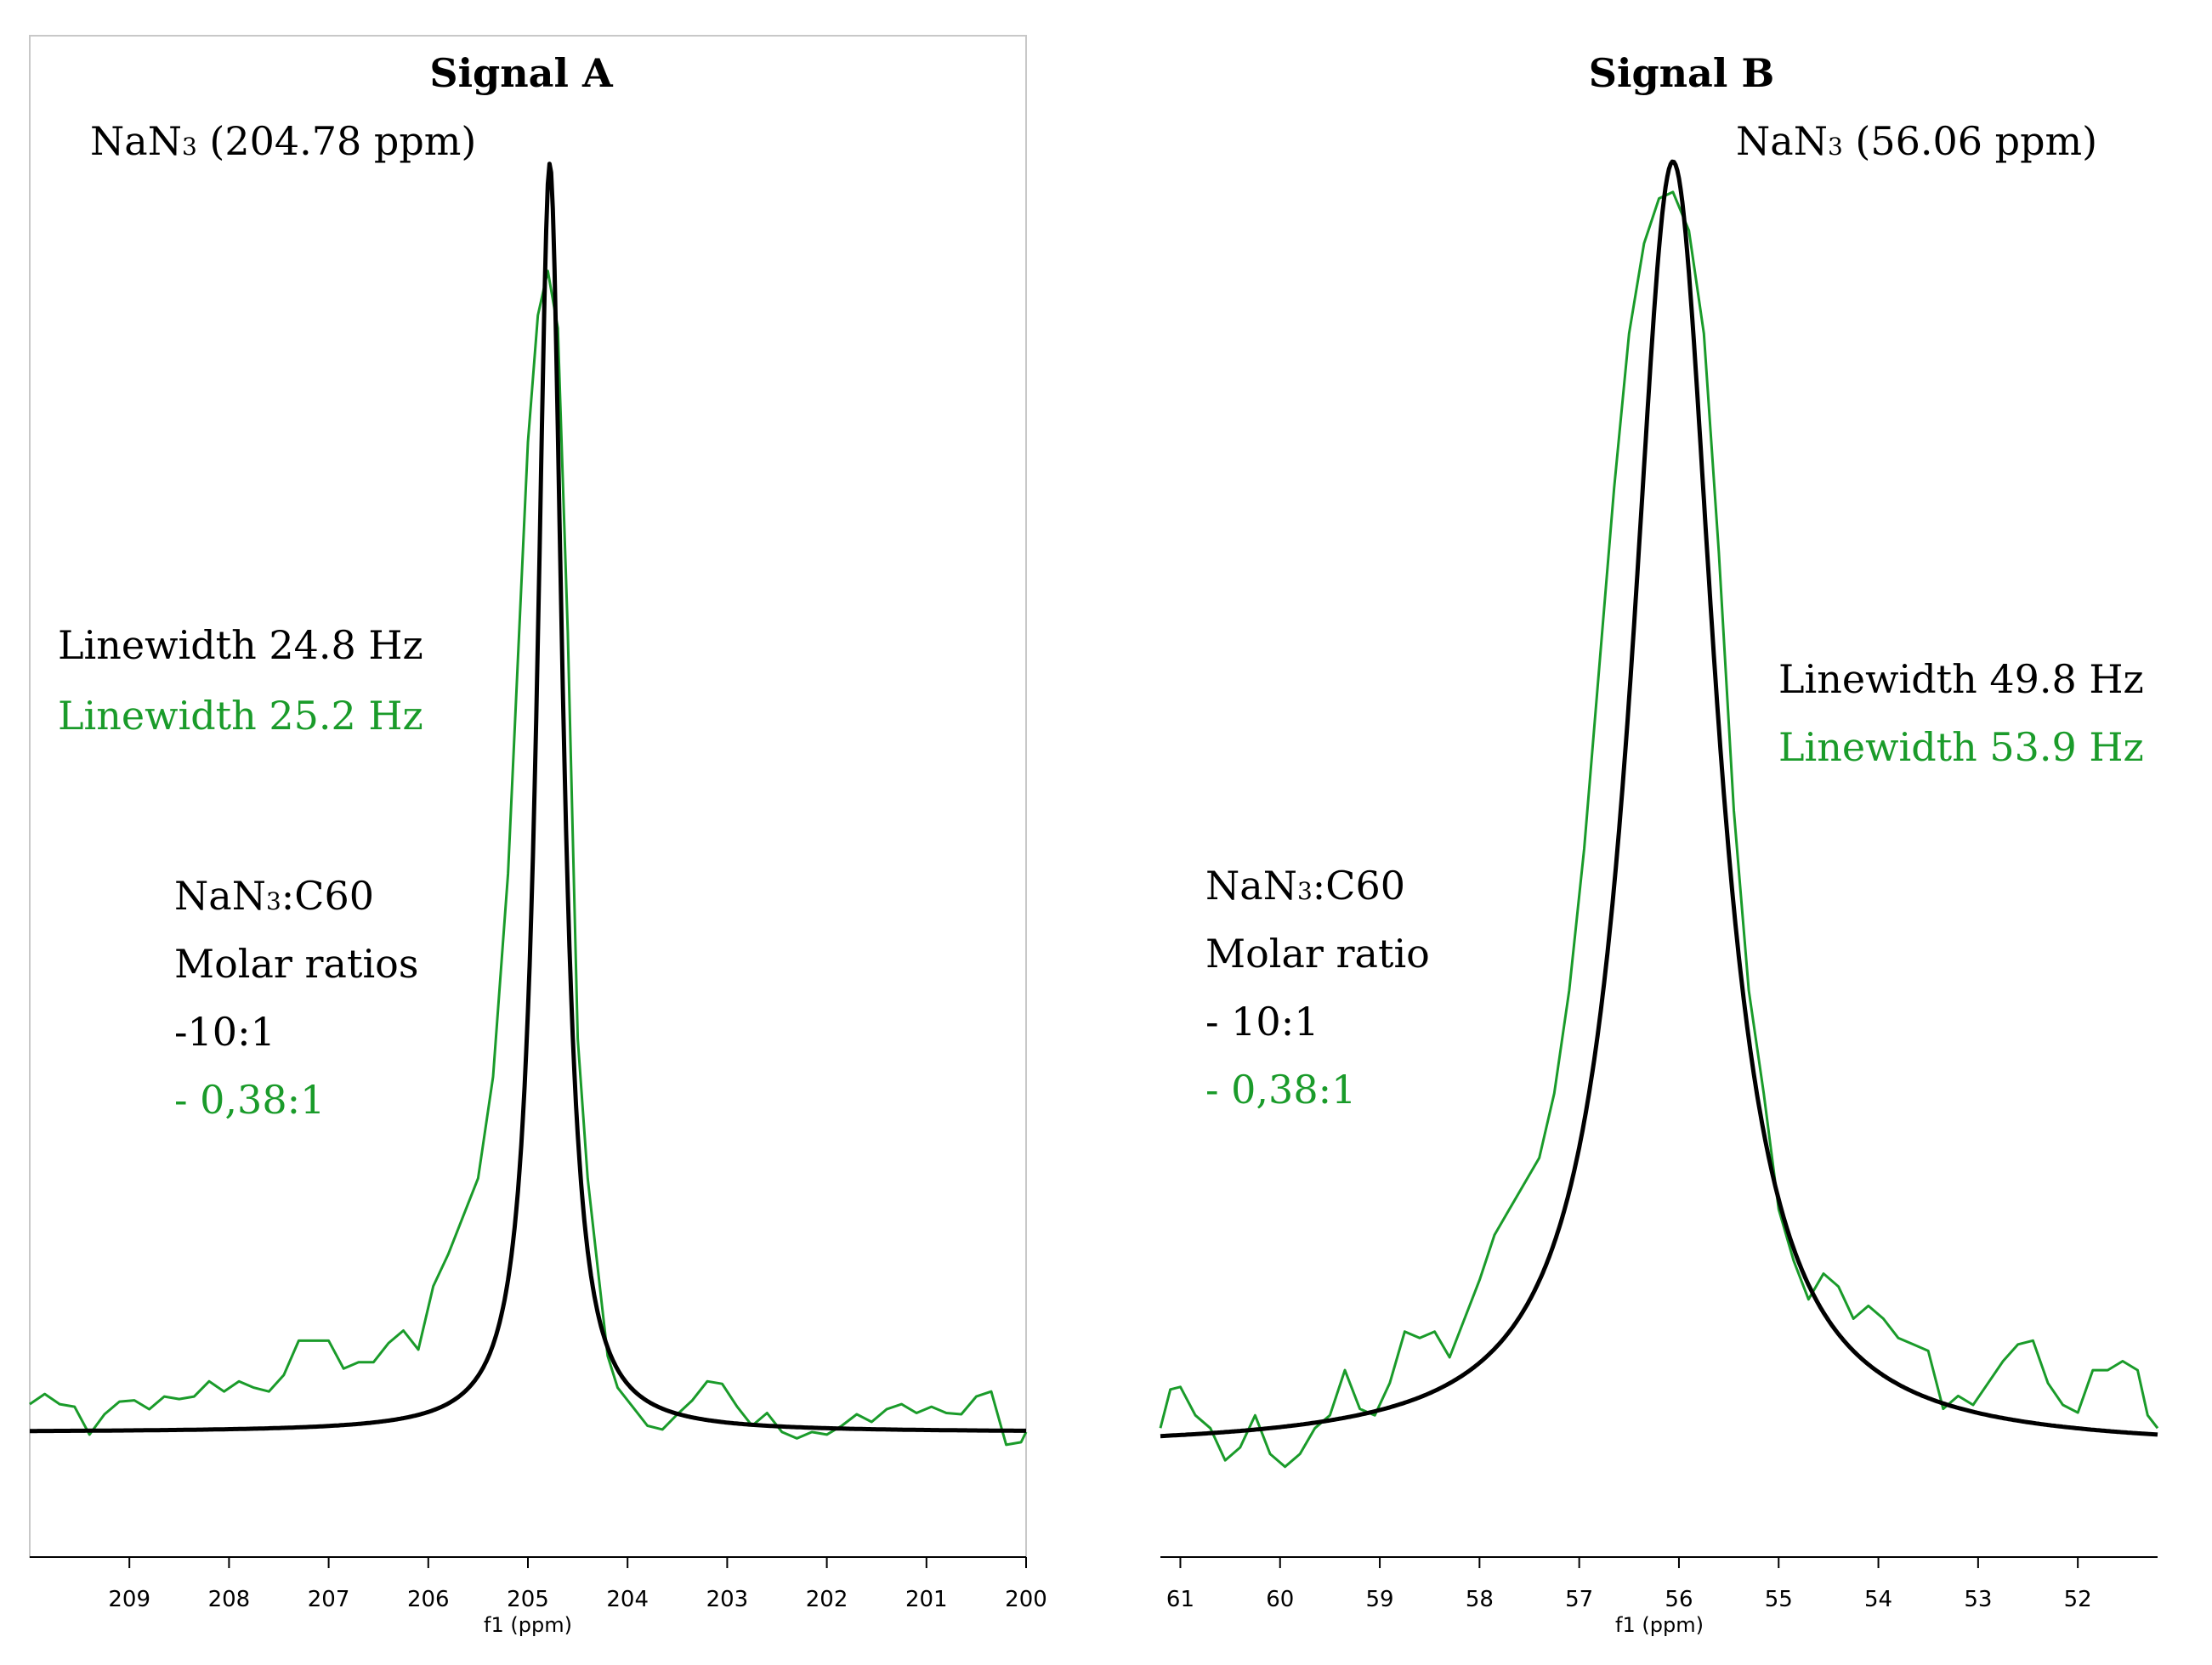  Describe the element at coordinates (528, 1599) in the screenshot. I see `tick-label: 205` at that location.